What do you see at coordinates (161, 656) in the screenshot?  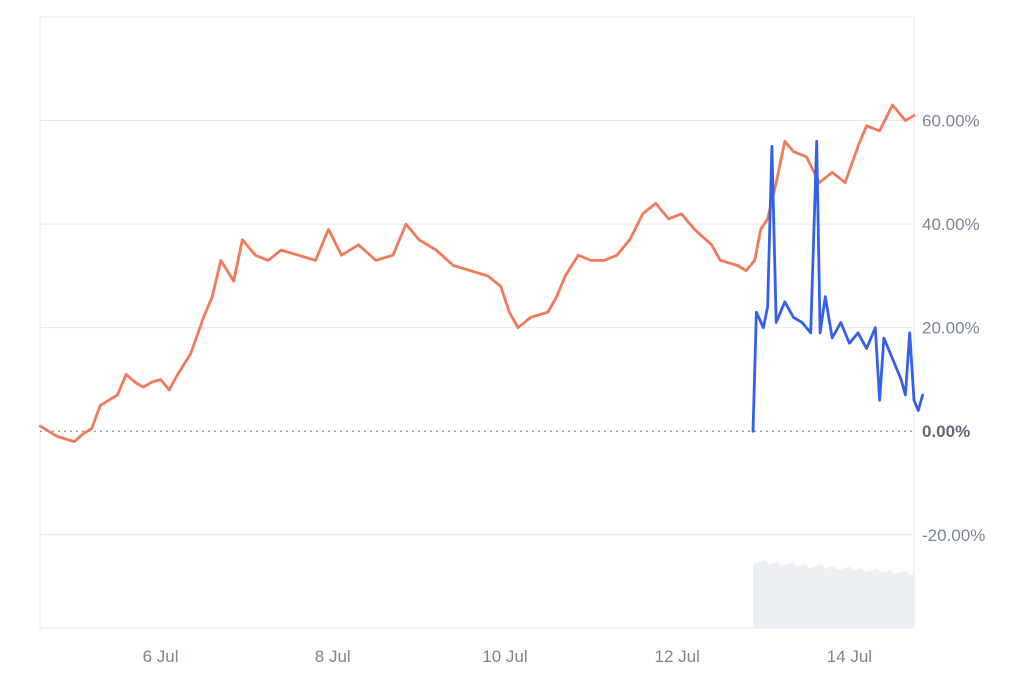 I see `x-tick-label-0: 6 Jul` at bounding box center [161, 656].